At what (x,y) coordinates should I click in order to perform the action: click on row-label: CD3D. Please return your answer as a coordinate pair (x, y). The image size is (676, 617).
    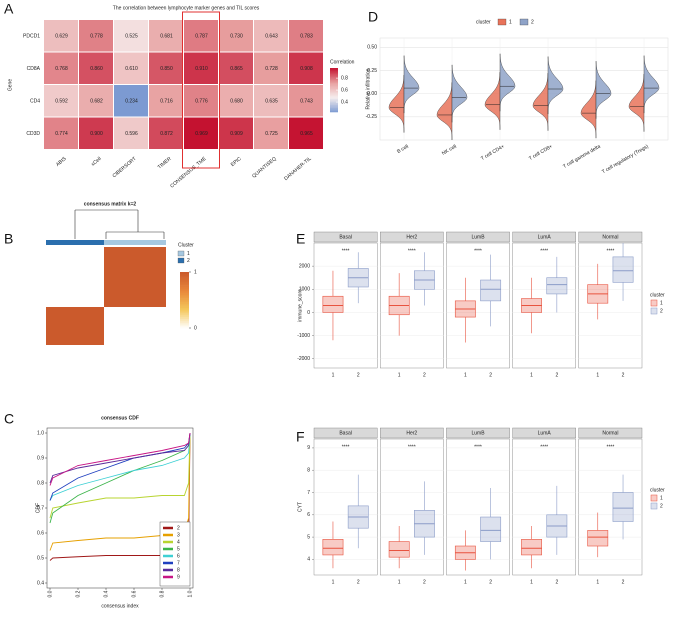
    Looking at the image, I should click on (33, 134).